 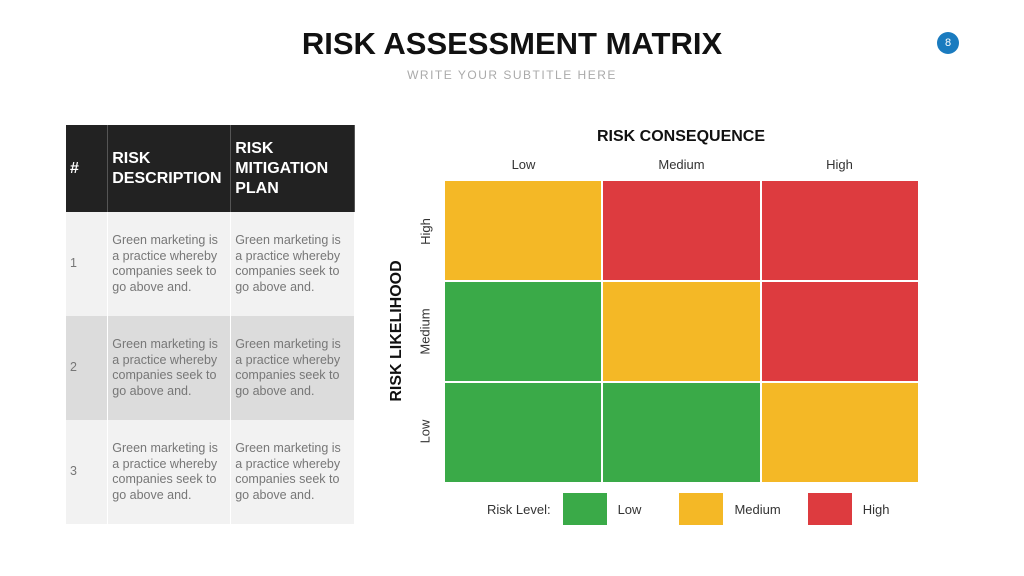 I want to click on legend-swatch-low, so click(x=584, y=509).